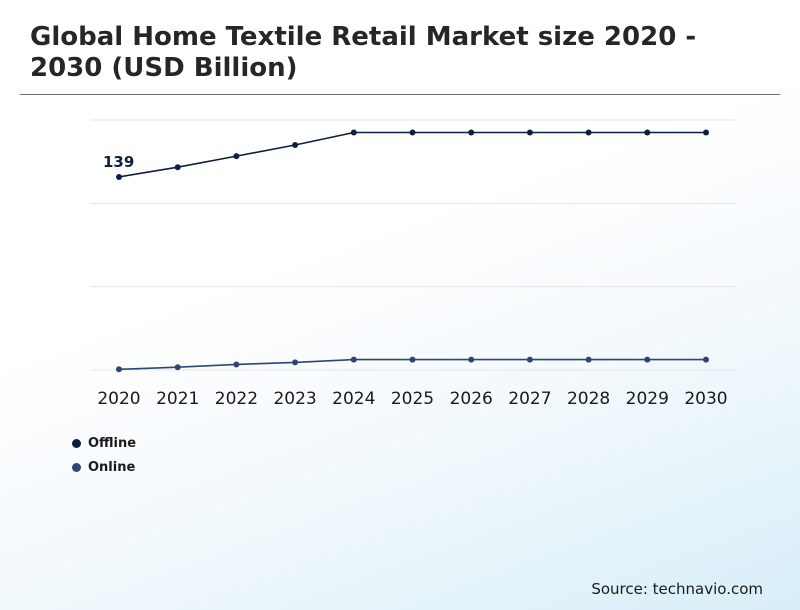 Image resolution: width=800 pixels, height=610 pixels. I want to click on point-offline-2024, so click(353, 132).